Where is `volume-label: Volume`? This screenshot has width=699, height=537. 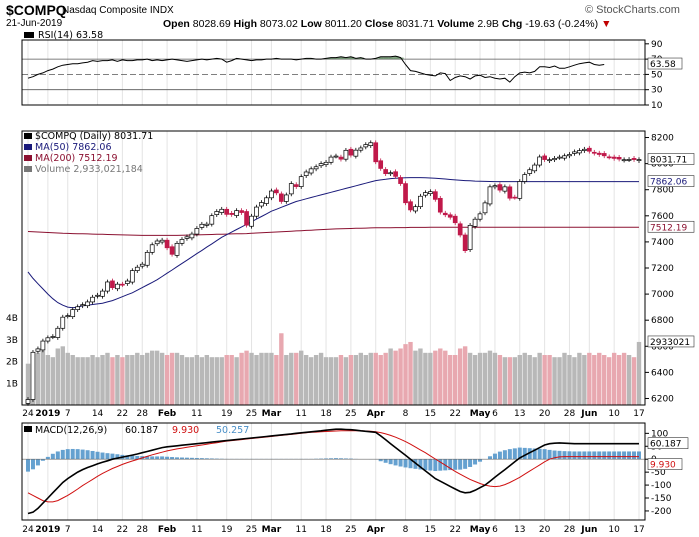
volume-label: Volume is located at coordinates (456, 24).